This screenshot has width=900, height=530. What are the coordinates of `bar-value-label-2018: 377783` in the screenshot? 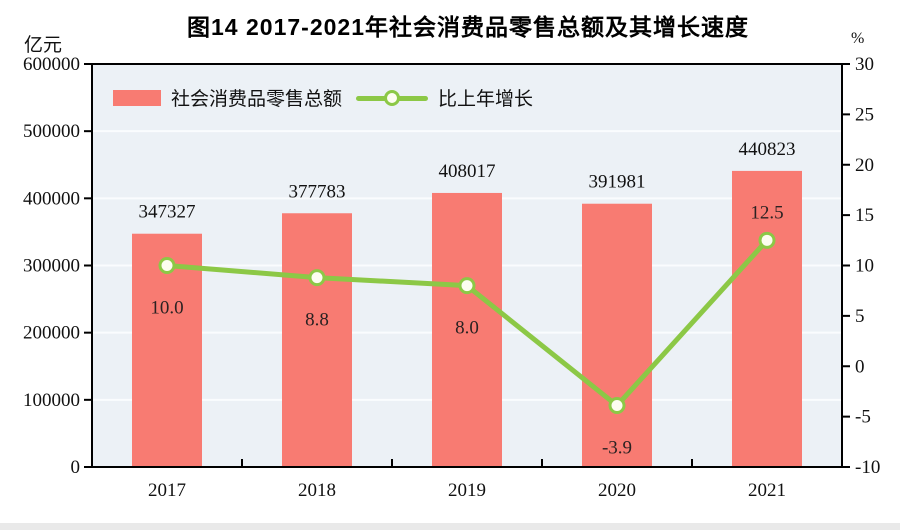 It's located at (317, 191).